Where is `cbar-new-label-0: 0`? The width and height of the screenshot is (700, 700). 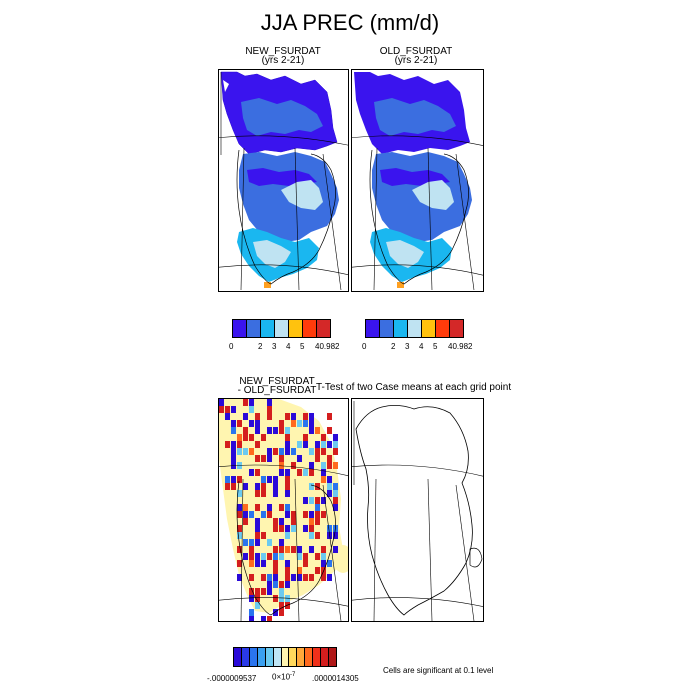 cbar-new-label-0: 0 is located at coordinates (231, 346).